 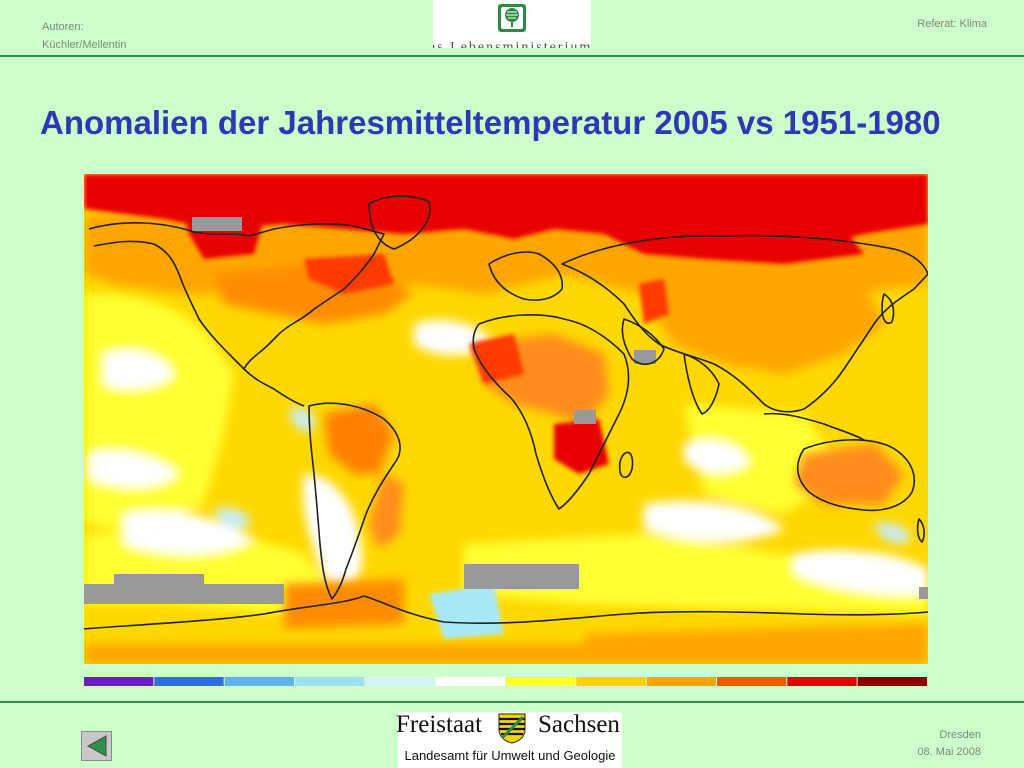 What do you see at coordinates (521, 576) in the screenshot?
I see `no-data-antarctic-center` at bounding box center [521, 576].